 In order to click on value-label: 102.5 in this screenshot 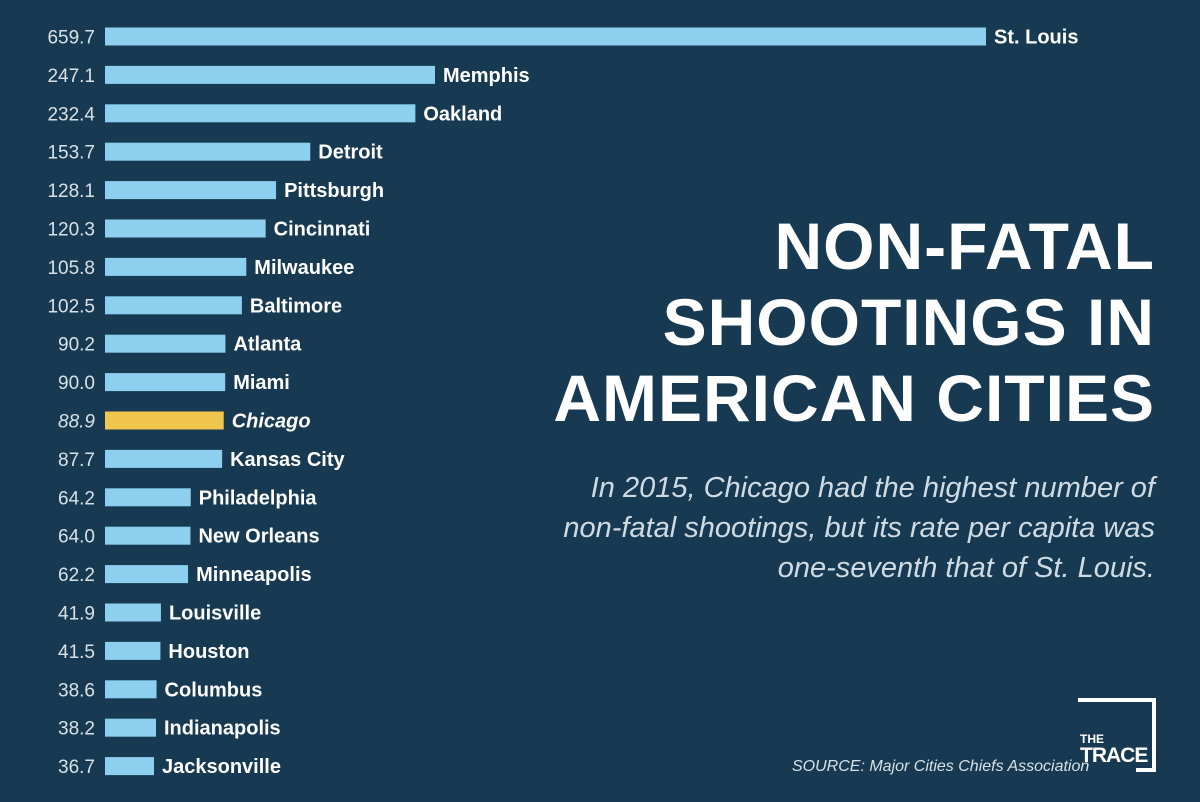, I will do `click(71, 306)`.